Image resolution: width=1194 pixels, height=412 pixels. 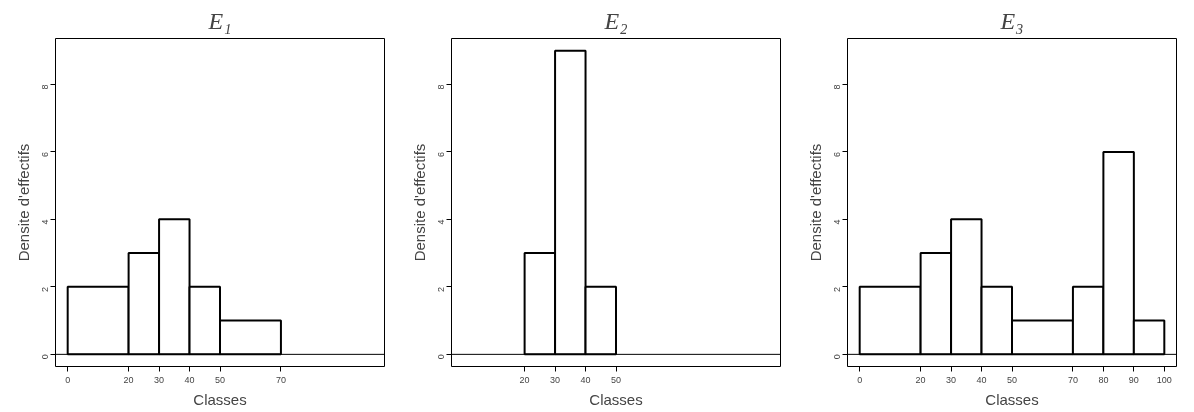 I want to click on chart-title: E₁, so click(x=219, y=20).